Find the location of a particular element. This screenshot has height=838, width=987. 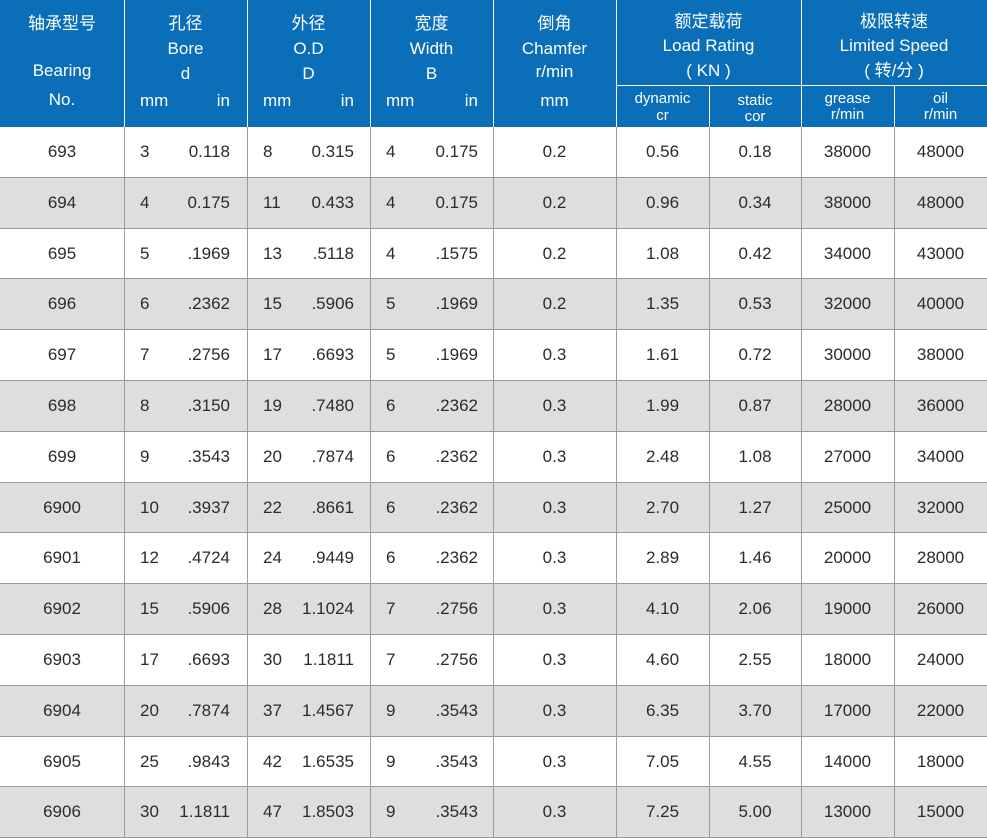

speed-header-en: Limited Speed is located at coordinates (894, 45).